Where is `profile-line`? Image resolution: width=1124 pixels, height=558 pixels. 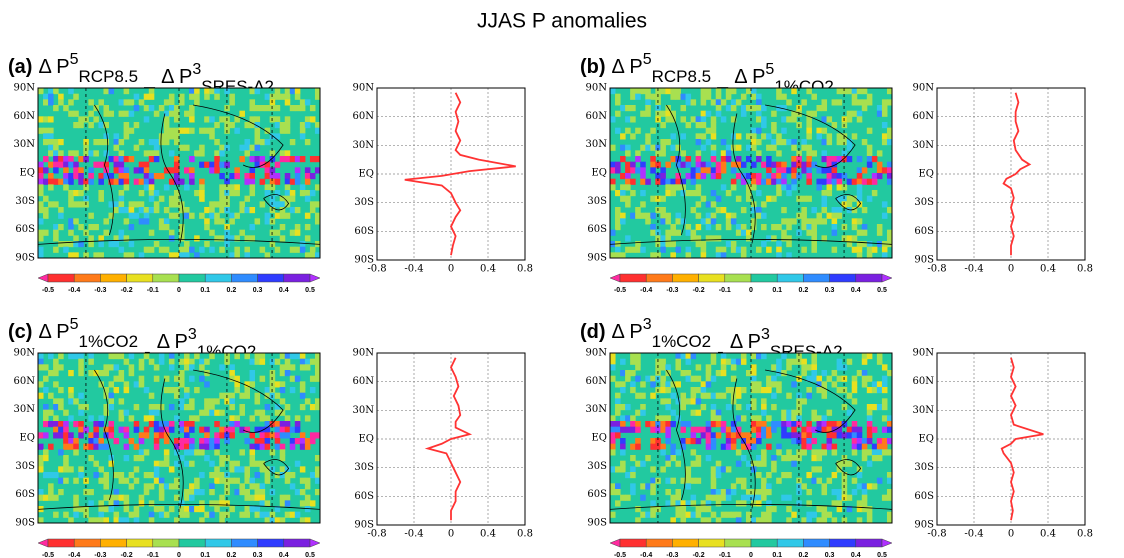 profile-line is located at coordinates (460, 174).